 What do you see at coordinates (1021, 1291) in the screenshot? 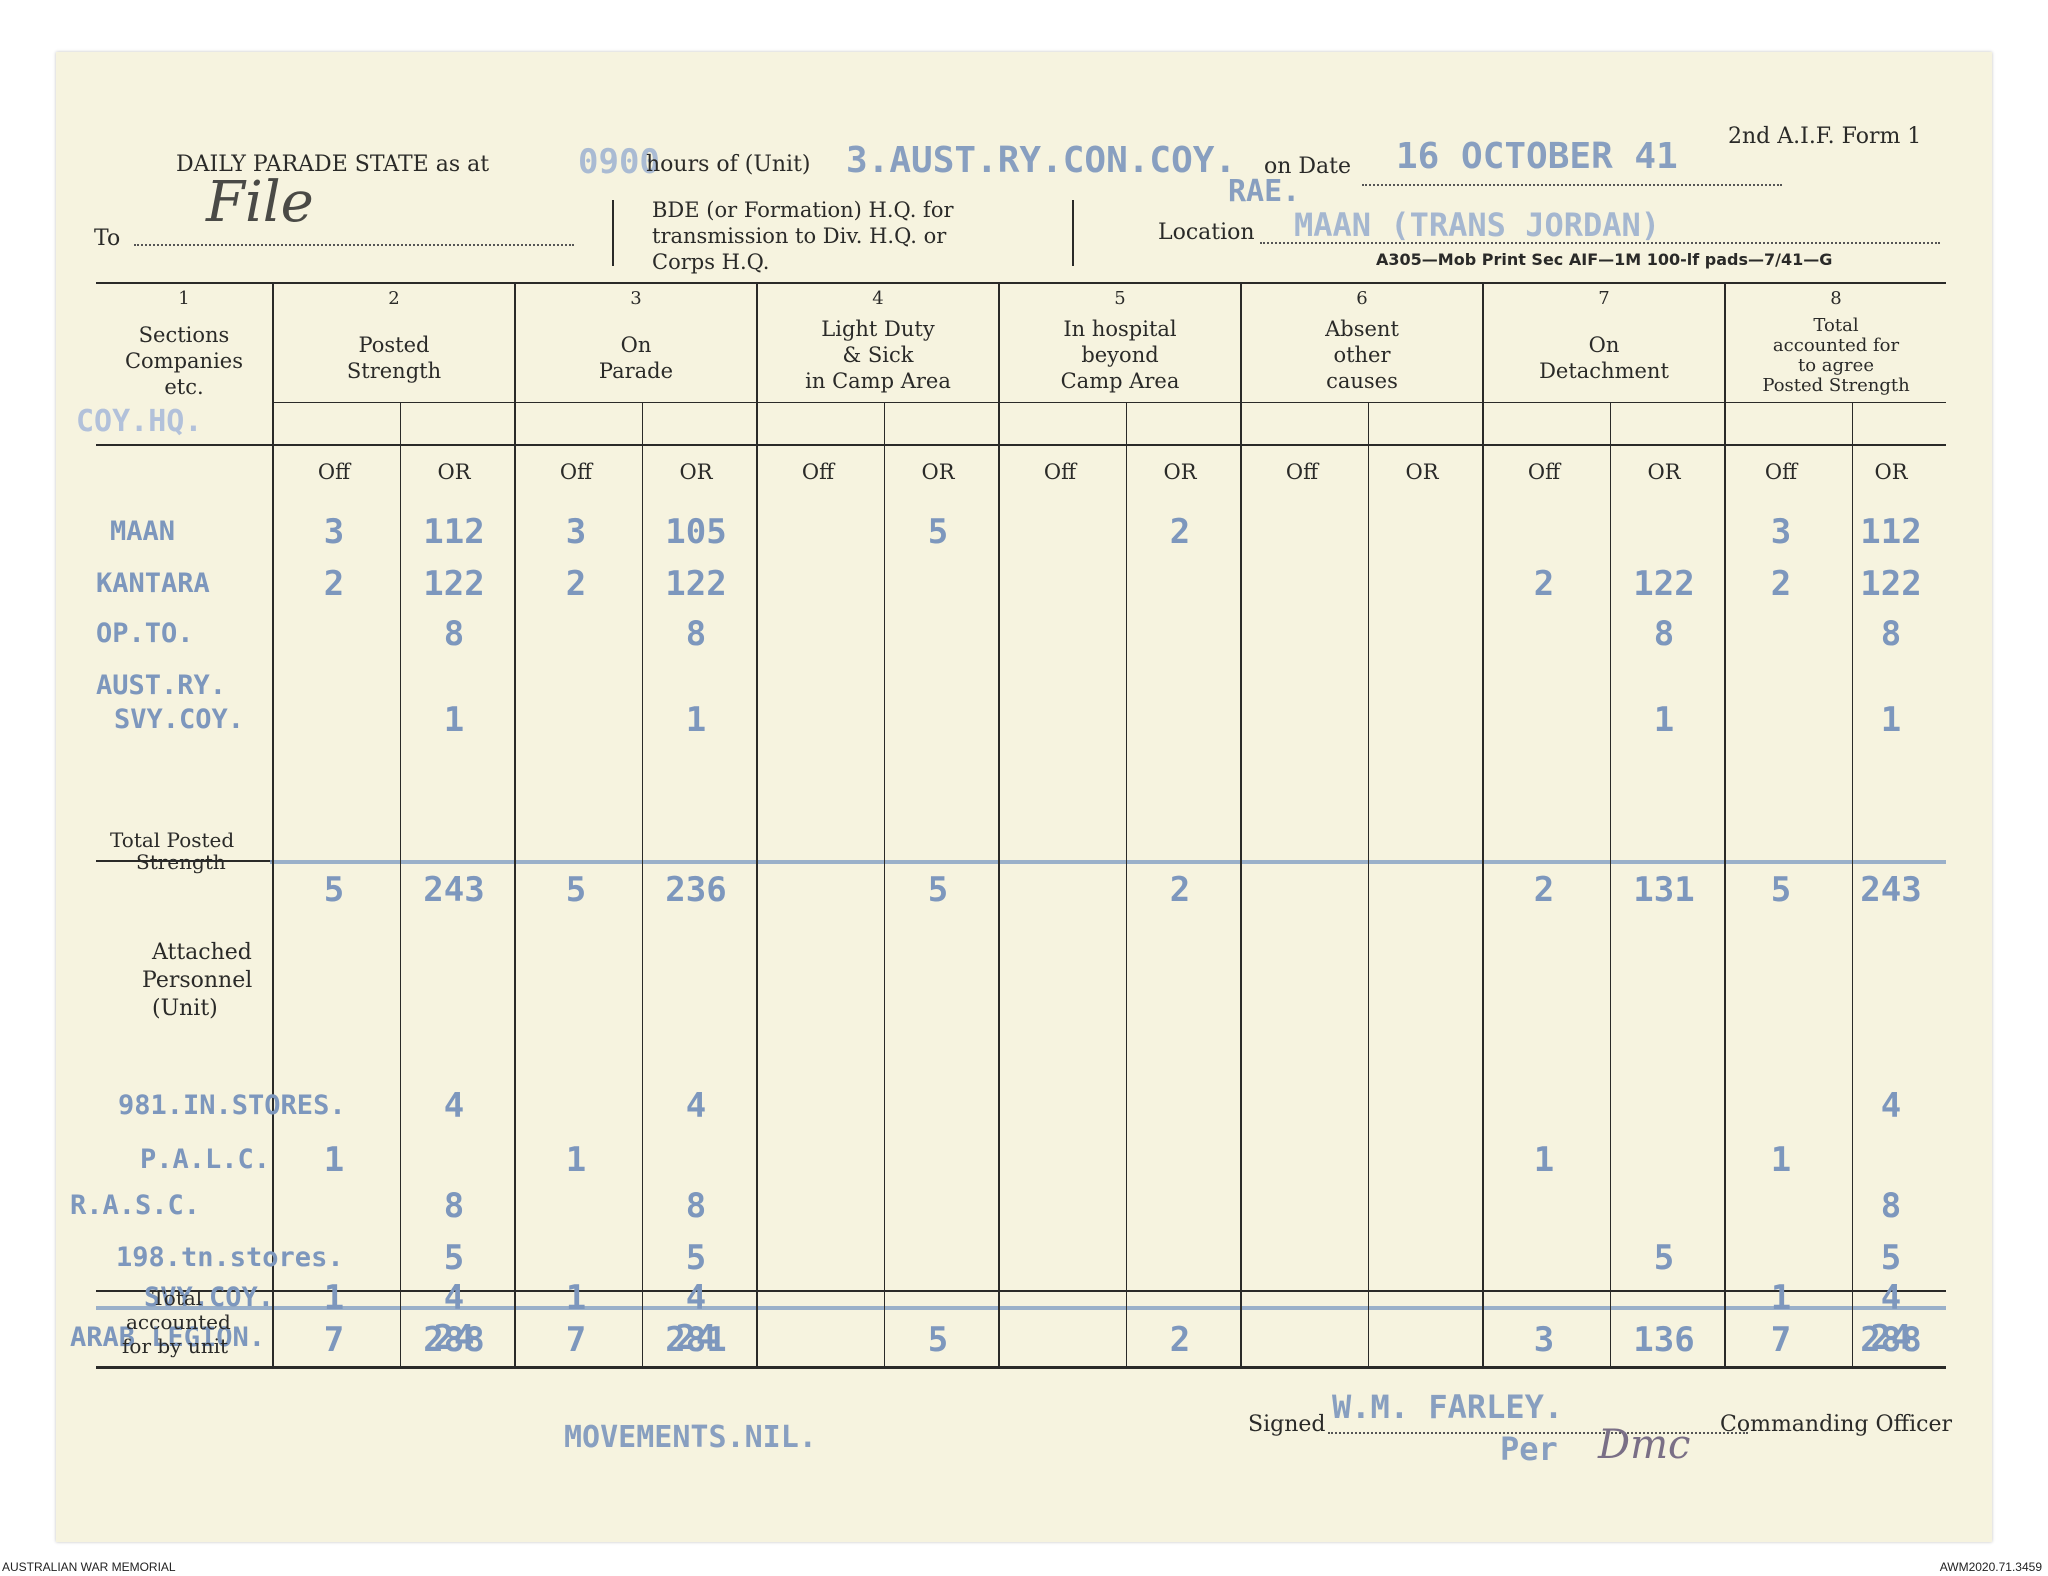
I see `total-accounted-top-rule` at bounding box center [1021, 1291].